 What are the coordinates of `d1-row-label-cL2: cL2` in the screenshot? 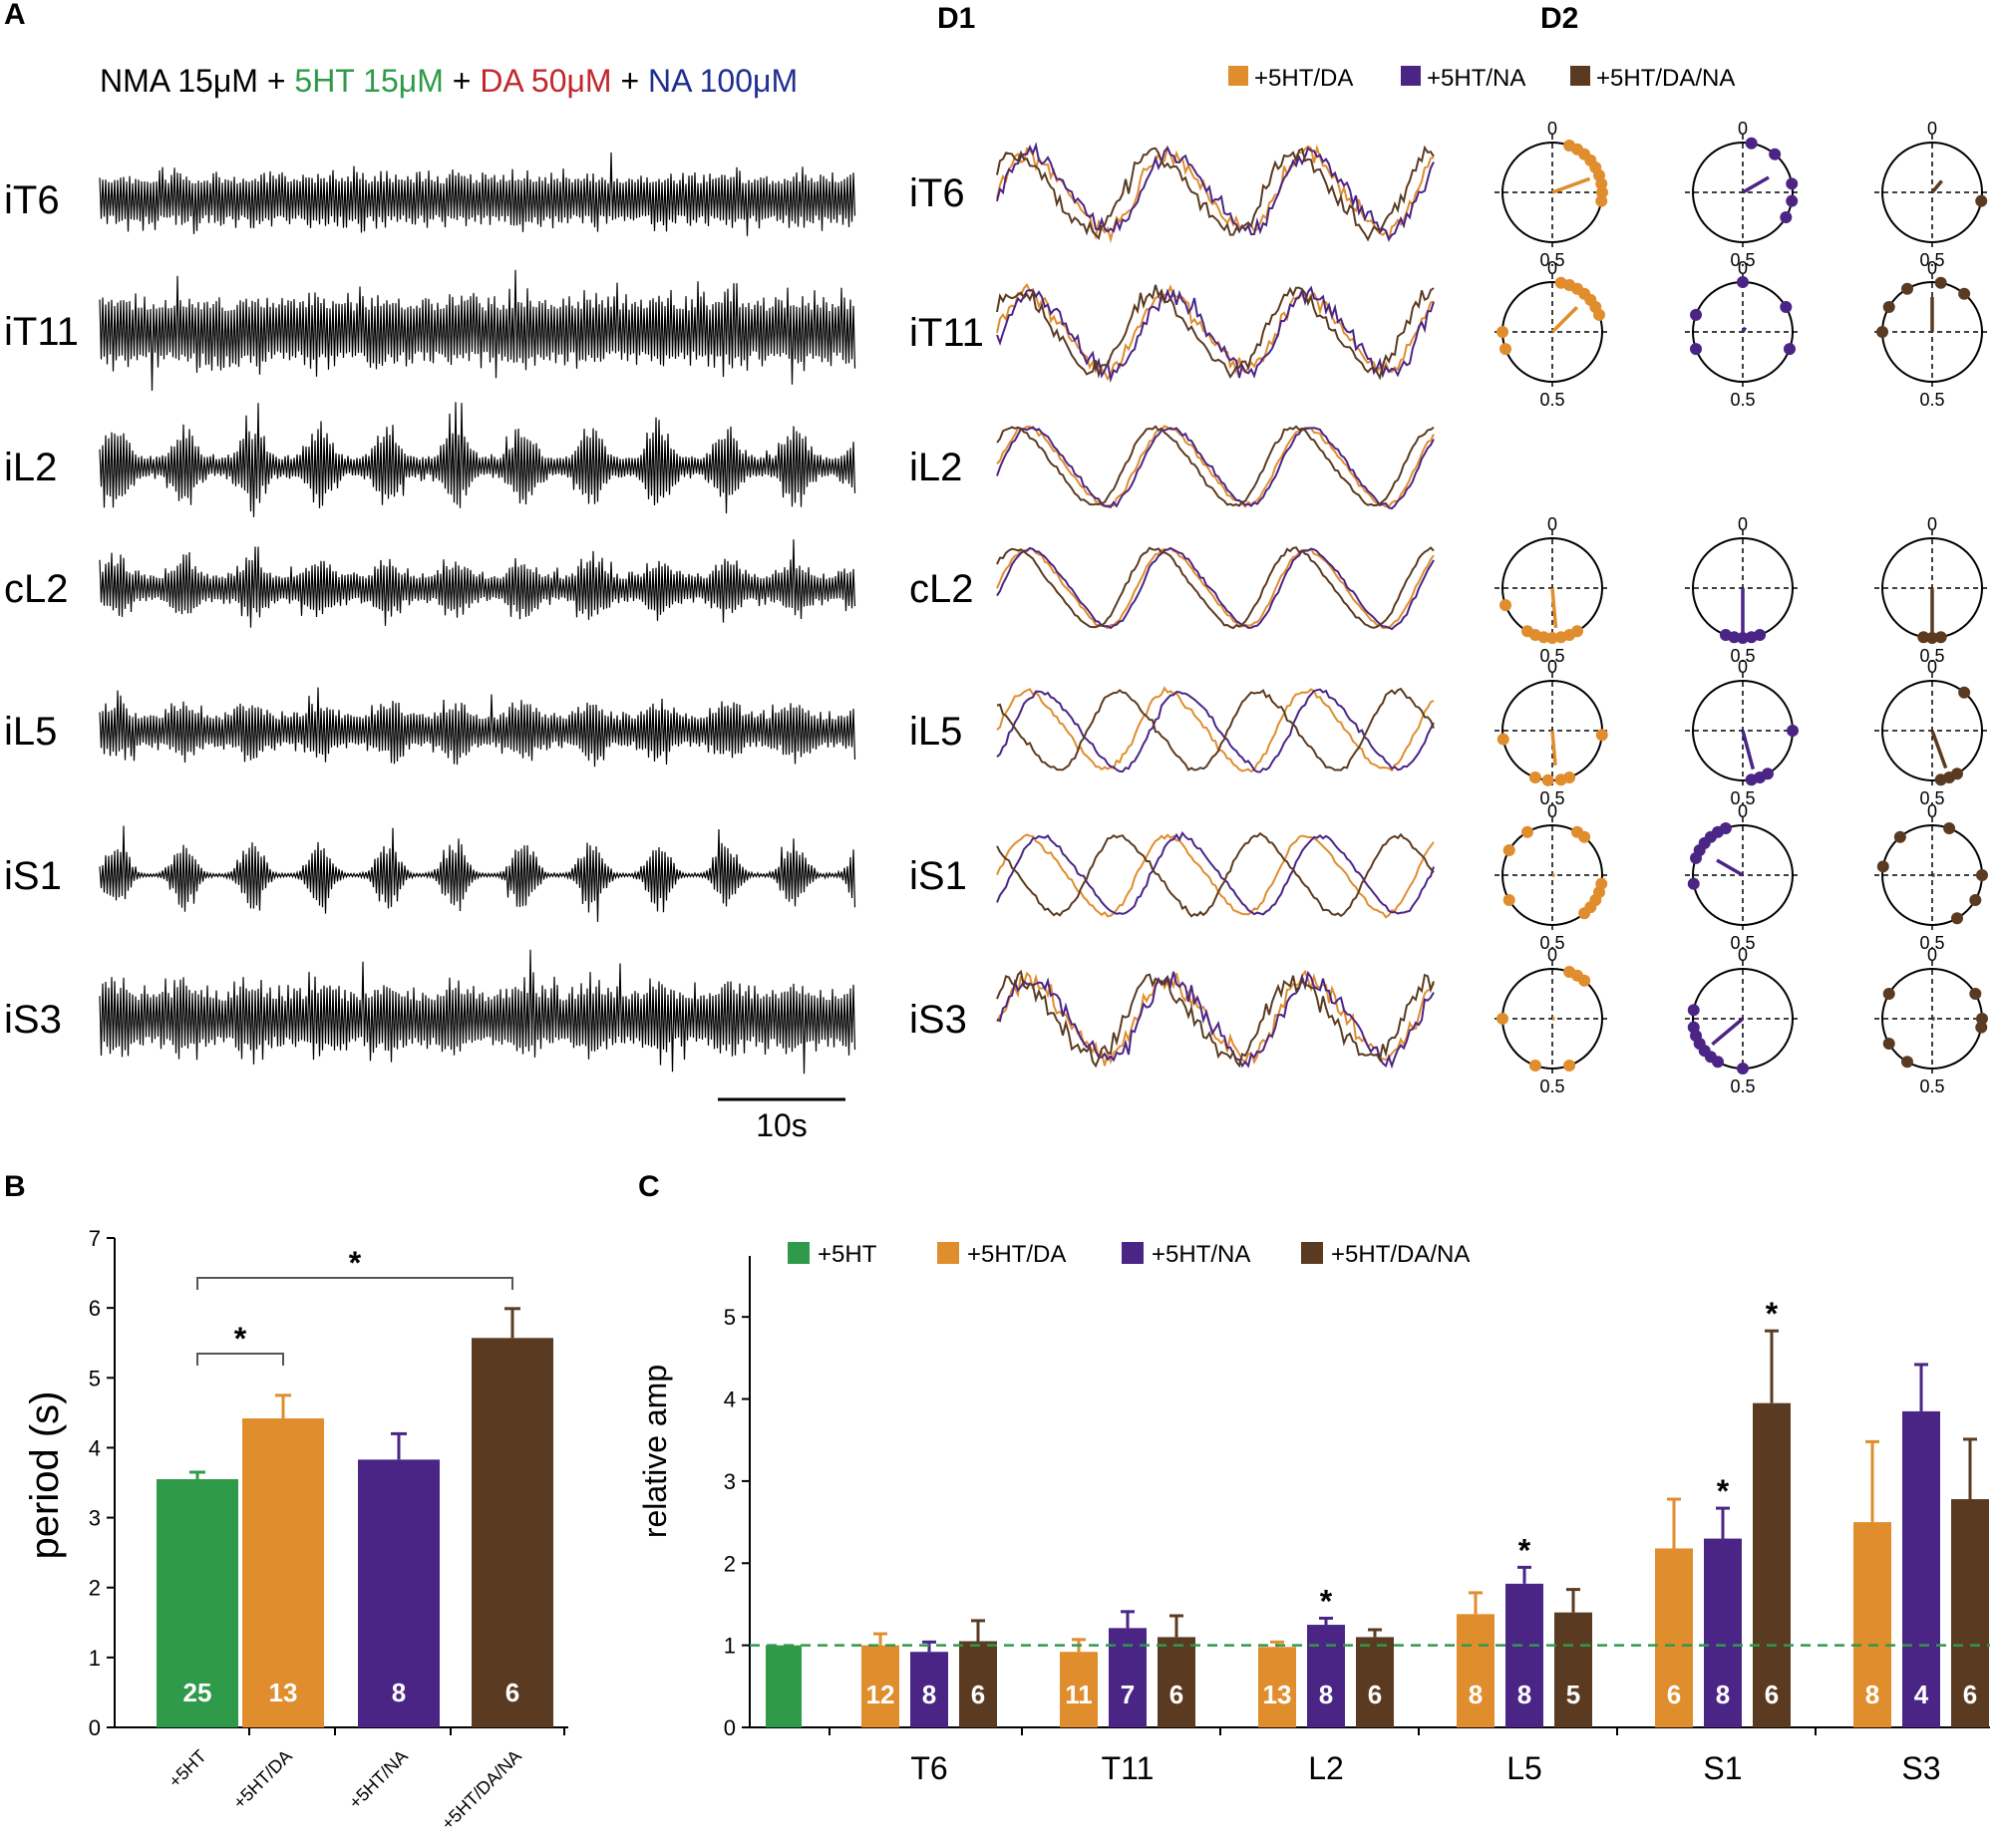 It's located at (941, 589).